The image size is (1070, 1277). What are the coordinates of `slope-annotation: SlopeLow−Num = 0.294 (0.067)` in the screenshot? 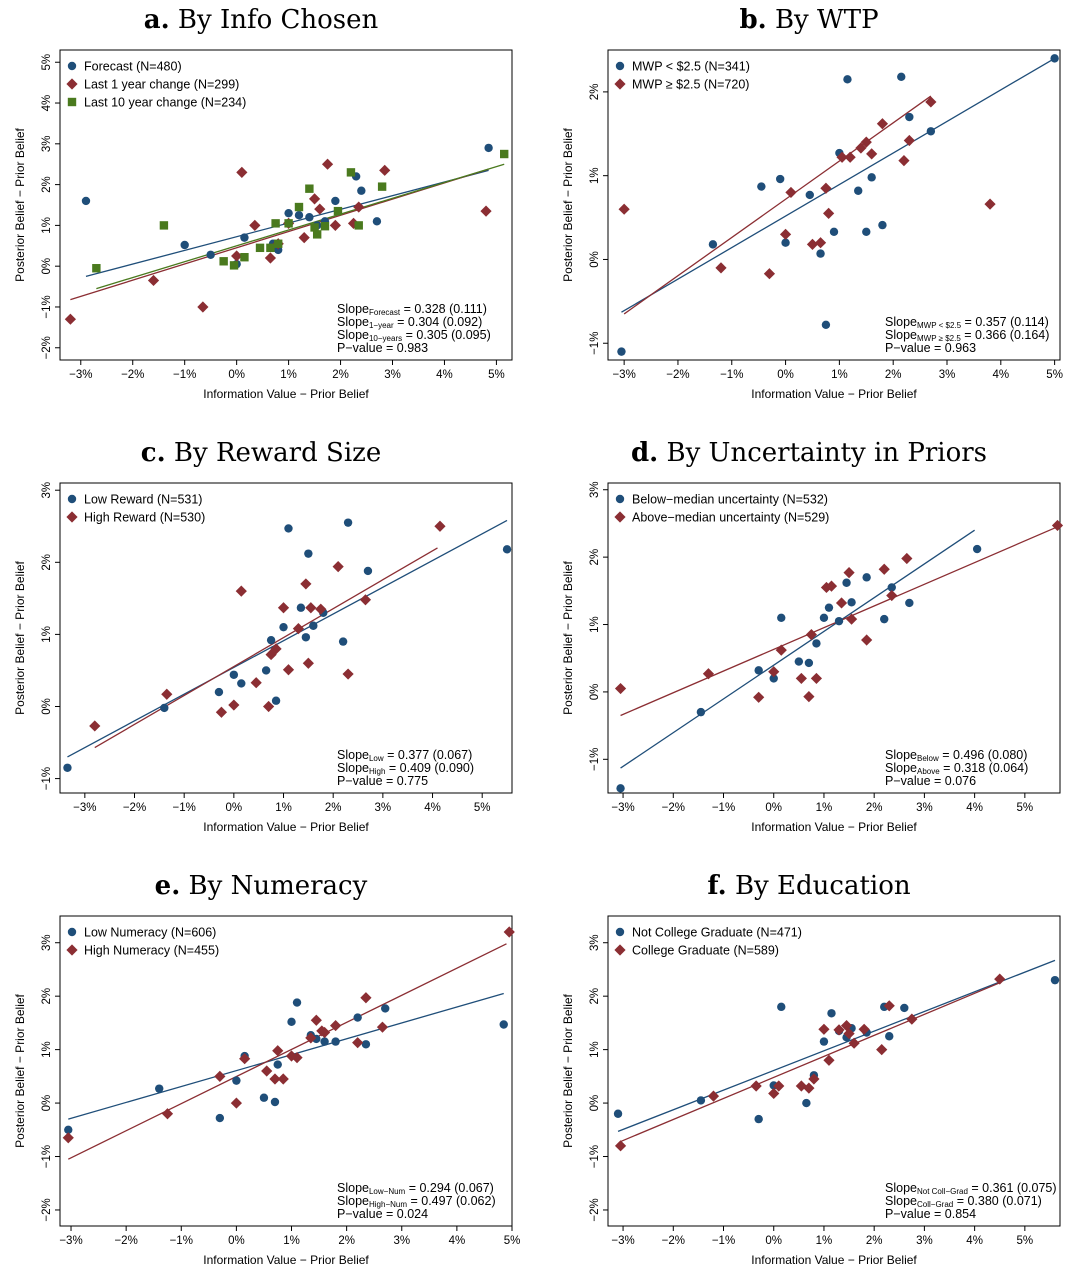 It's located at (415, 1188).